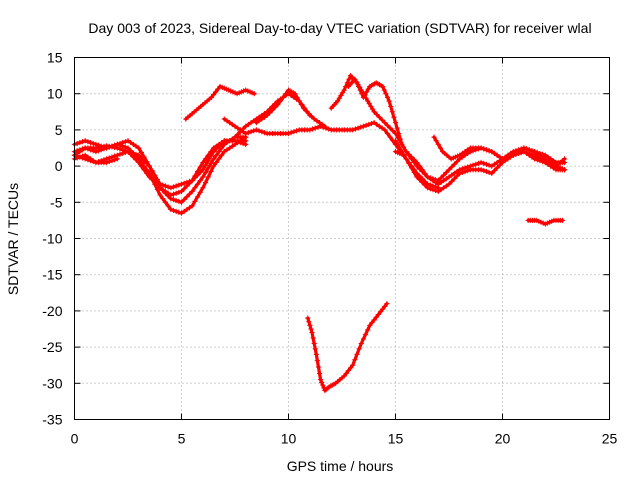 The height and width of the screenshot is (480, 640). I want to click on x-tick-label: 20, so click(503, 439).